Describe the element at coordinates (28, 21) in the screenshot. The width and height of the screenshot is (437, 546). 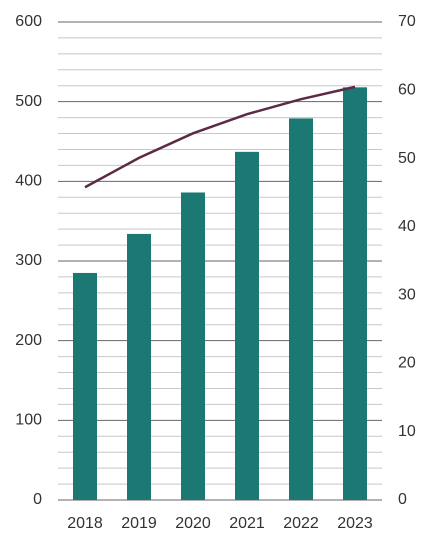
I see `y-tick-label: 600` at that location.